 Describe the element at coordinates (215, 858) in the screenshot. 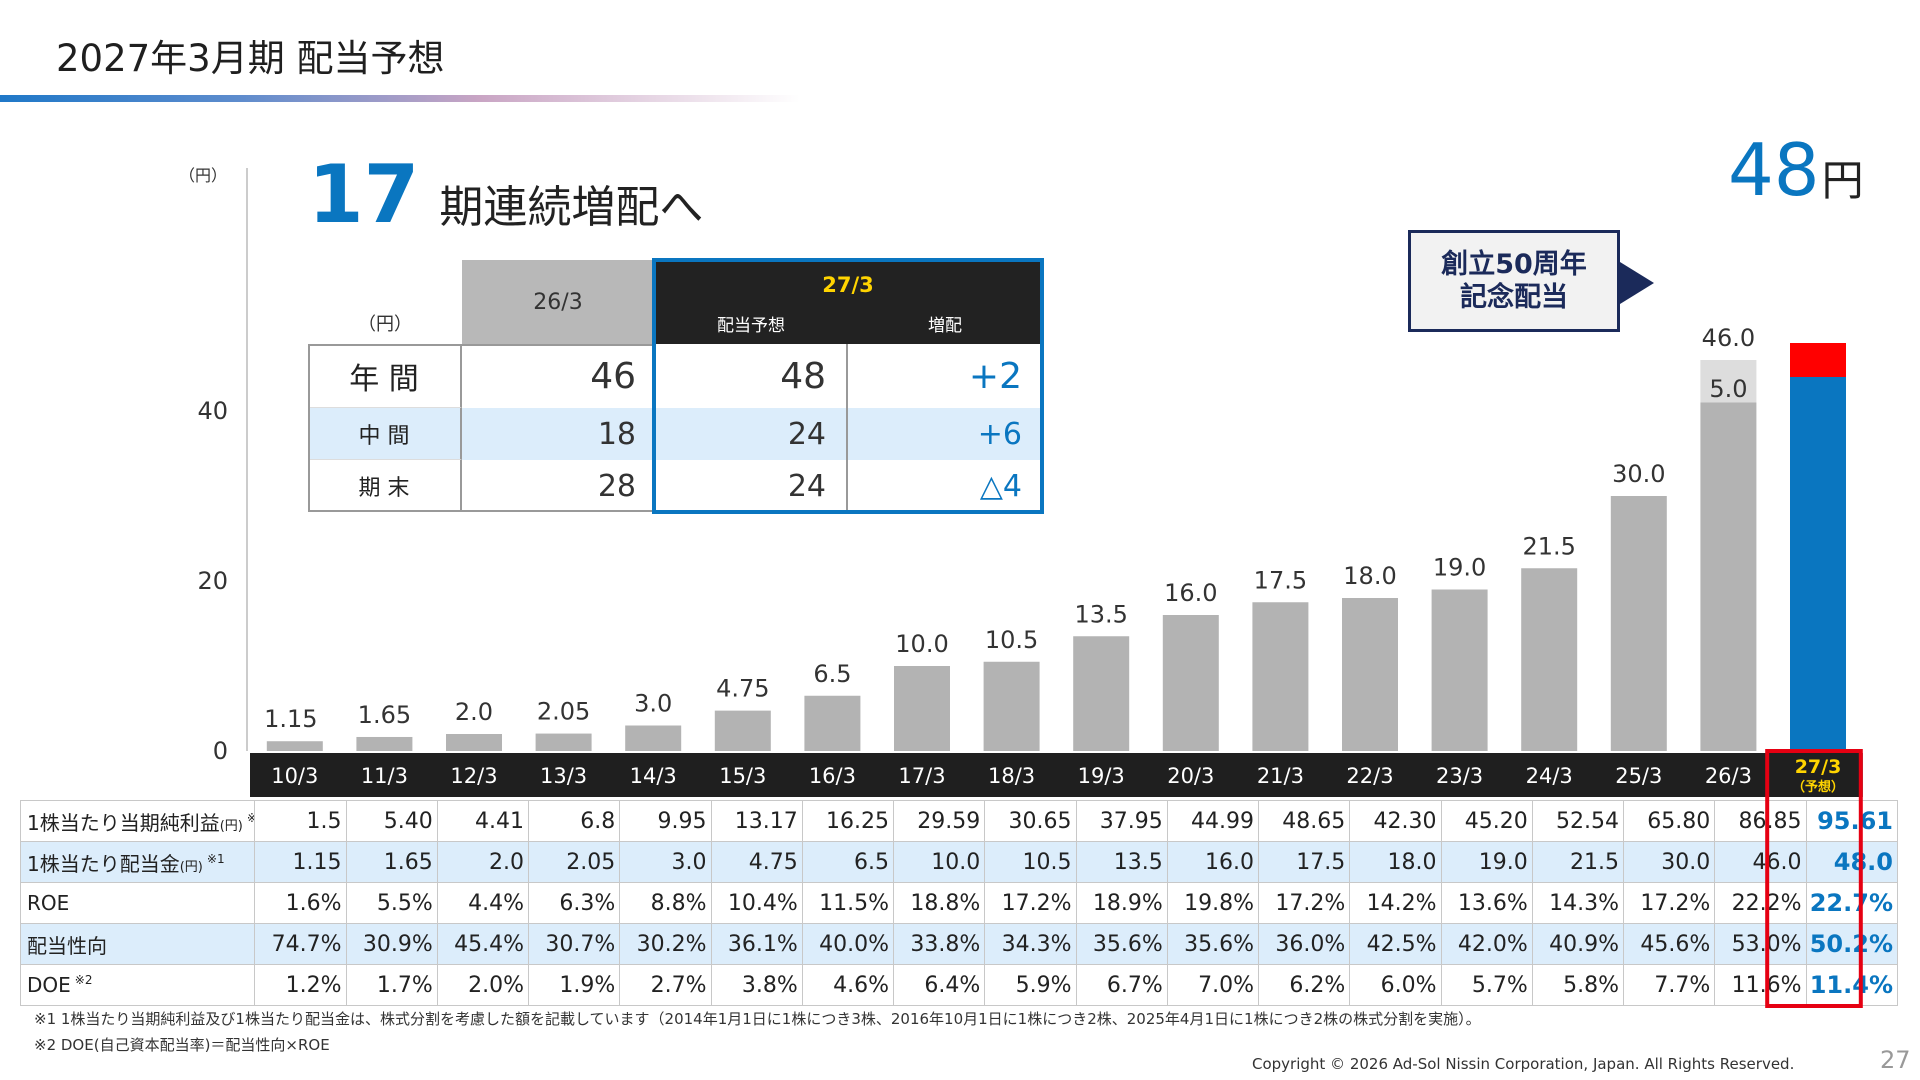

I see `row-label-note: ※1` at that location.